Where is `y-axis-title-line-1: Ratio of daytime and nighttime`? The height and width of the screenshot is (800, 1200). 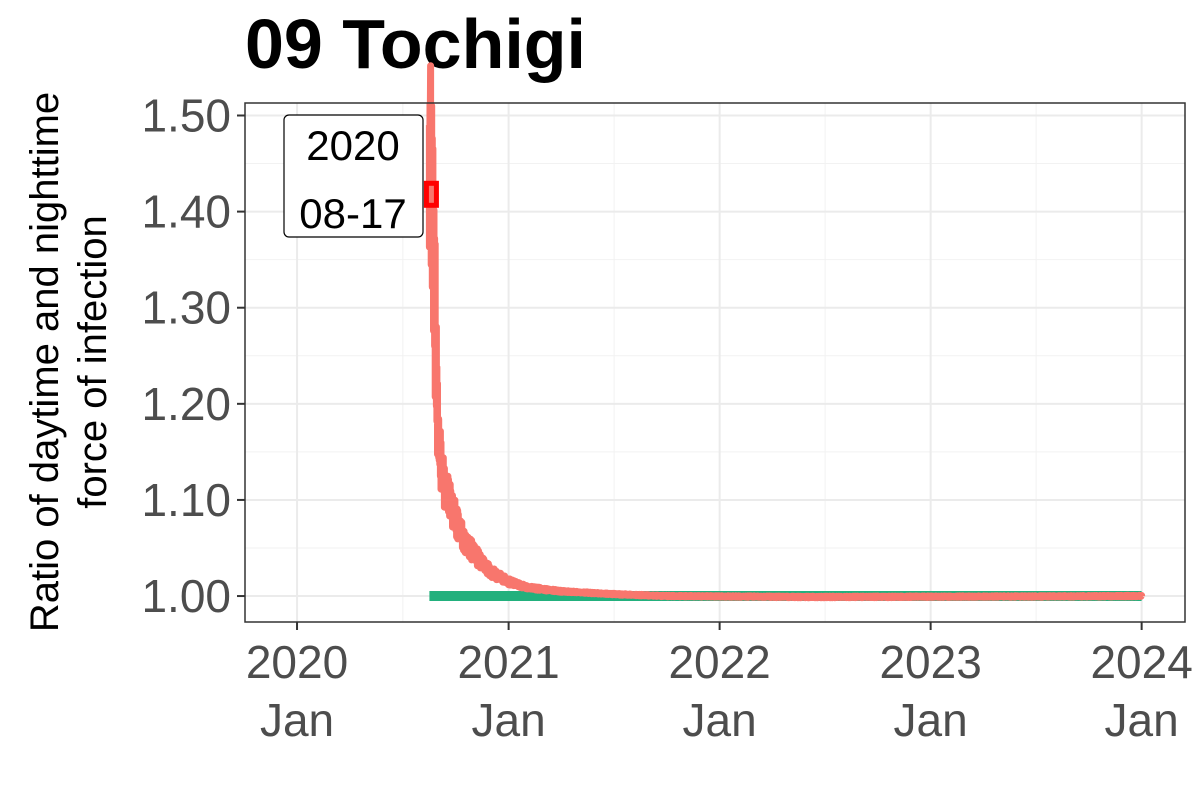 y-axis-title-line-1: Ratio of daytime and nighttime is located at coordinates (45, 362).